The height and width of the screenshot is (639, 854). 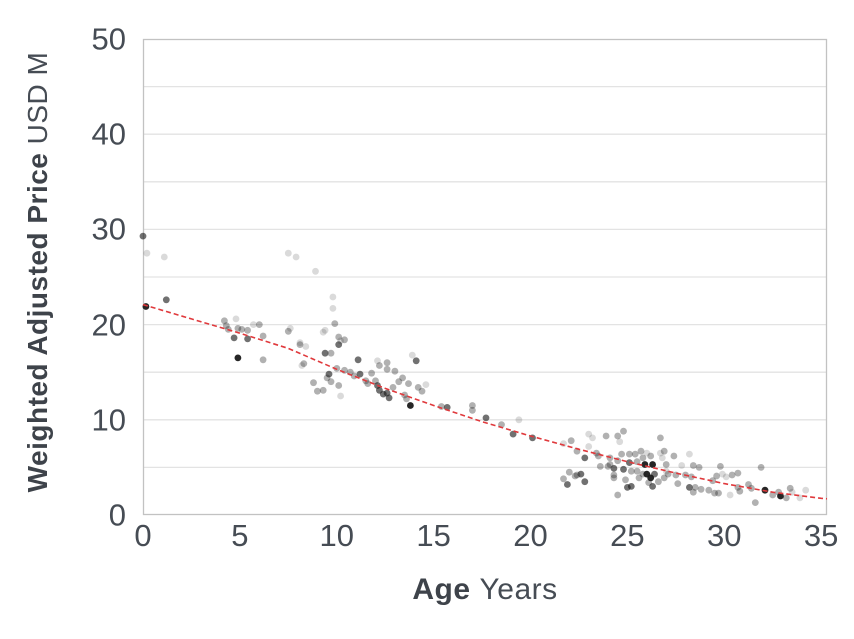 I want to click on y-tick-label: 30, so click(x=108, y=229).